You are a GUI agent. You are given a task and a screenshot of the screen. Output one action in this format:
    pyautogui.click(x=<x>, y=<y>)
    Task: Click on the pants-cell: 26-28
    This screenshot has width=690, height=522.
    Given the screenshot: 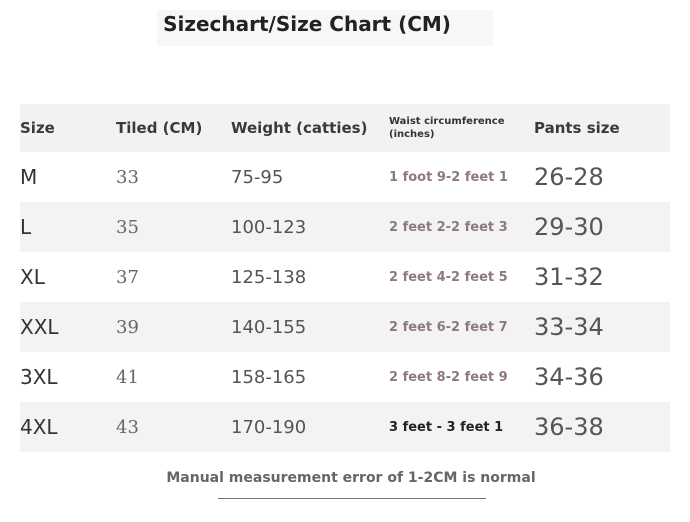 What is the action you would take?
    pyautogui.click(x=569, y=177)
    